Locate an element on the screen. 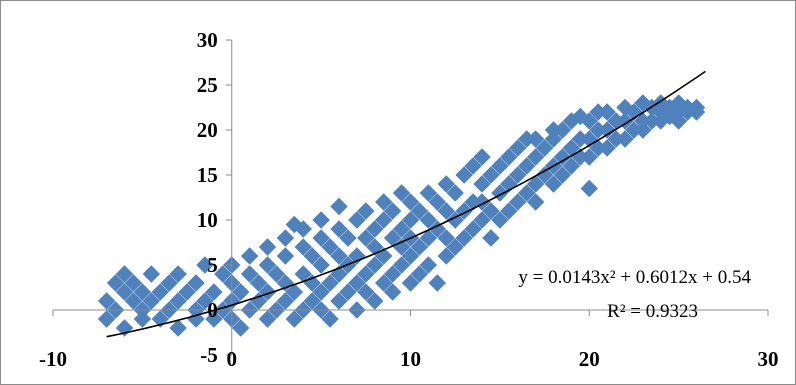 The image size is (796, 385). trendline-r-squared: R² = 0.9323 is located at coordinates (652, 311).